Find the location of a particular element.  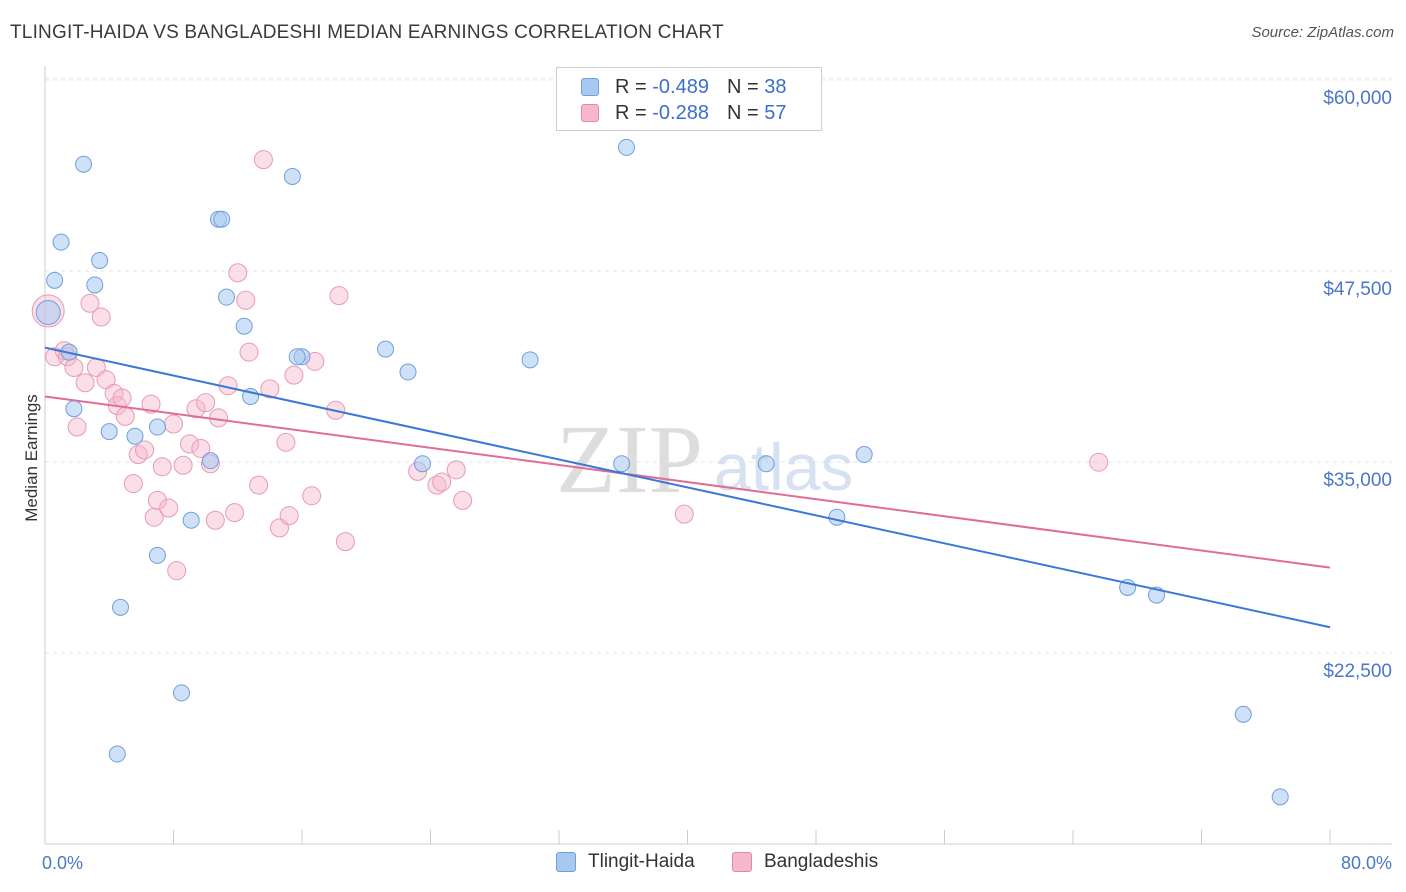

legend-row-tlingit: R = -0.489 N = 38 is located at coordinates (683, 87).